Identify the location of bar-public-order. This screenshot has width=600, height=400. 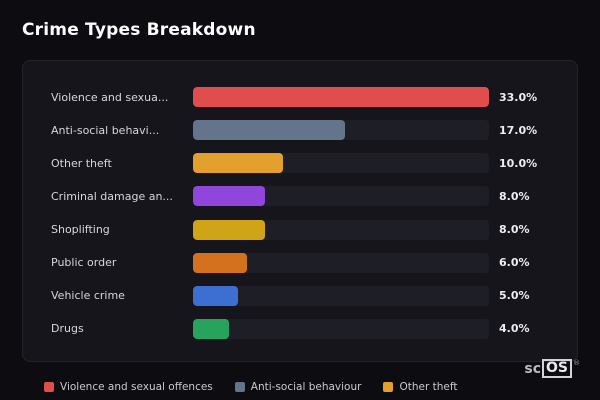
(220, 262).